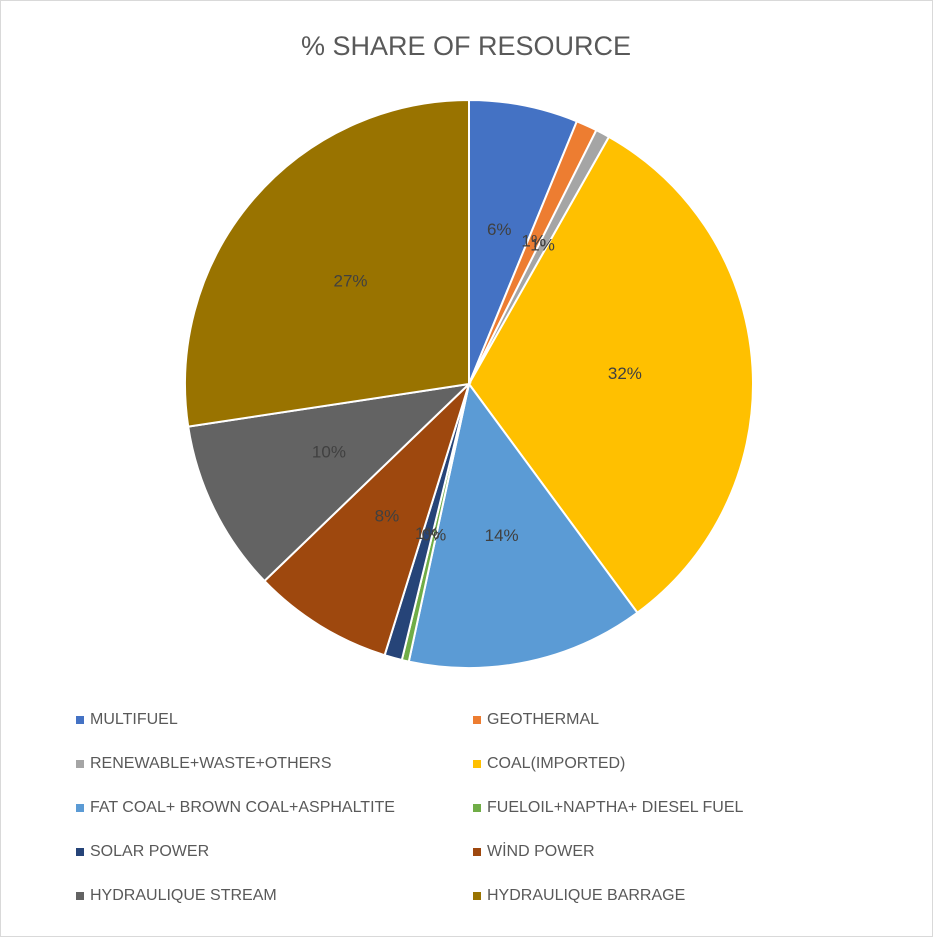 This screenshot has width=933, height=937. What do you see at coordinates (556, 763) in the screenshot?
I see `legend-label: COAL(IMPORTED)` at bounding box center [556, 763].